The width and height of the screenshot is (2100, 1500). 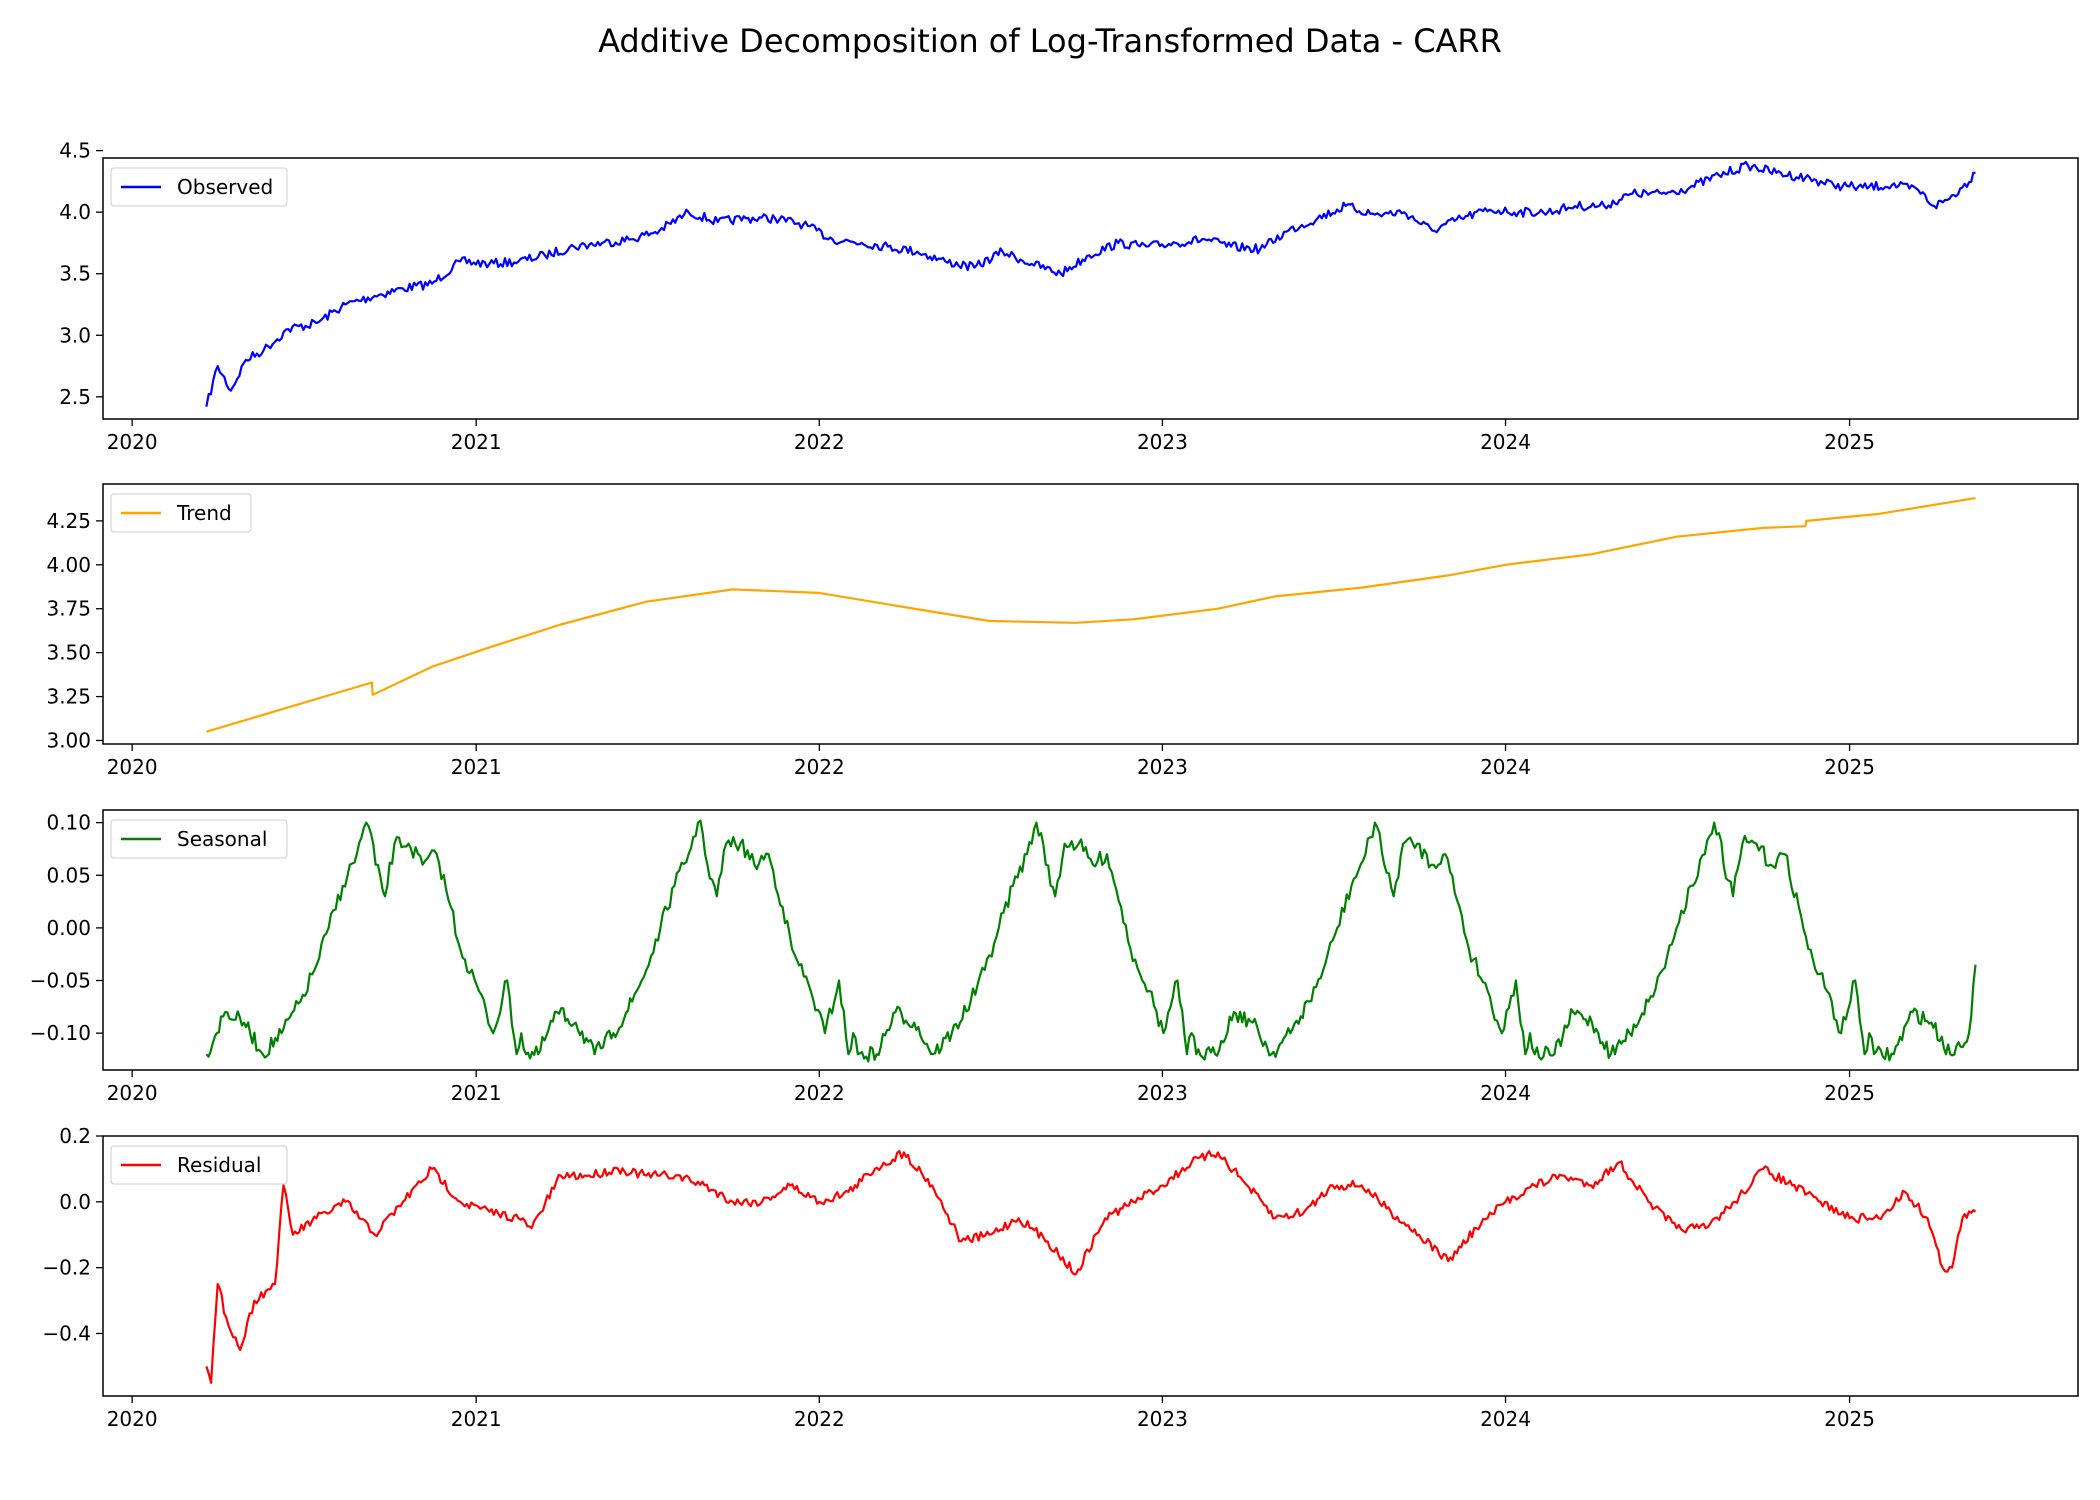 I want to click on y-tick-label: 3.0, so click(x=75, y=335).